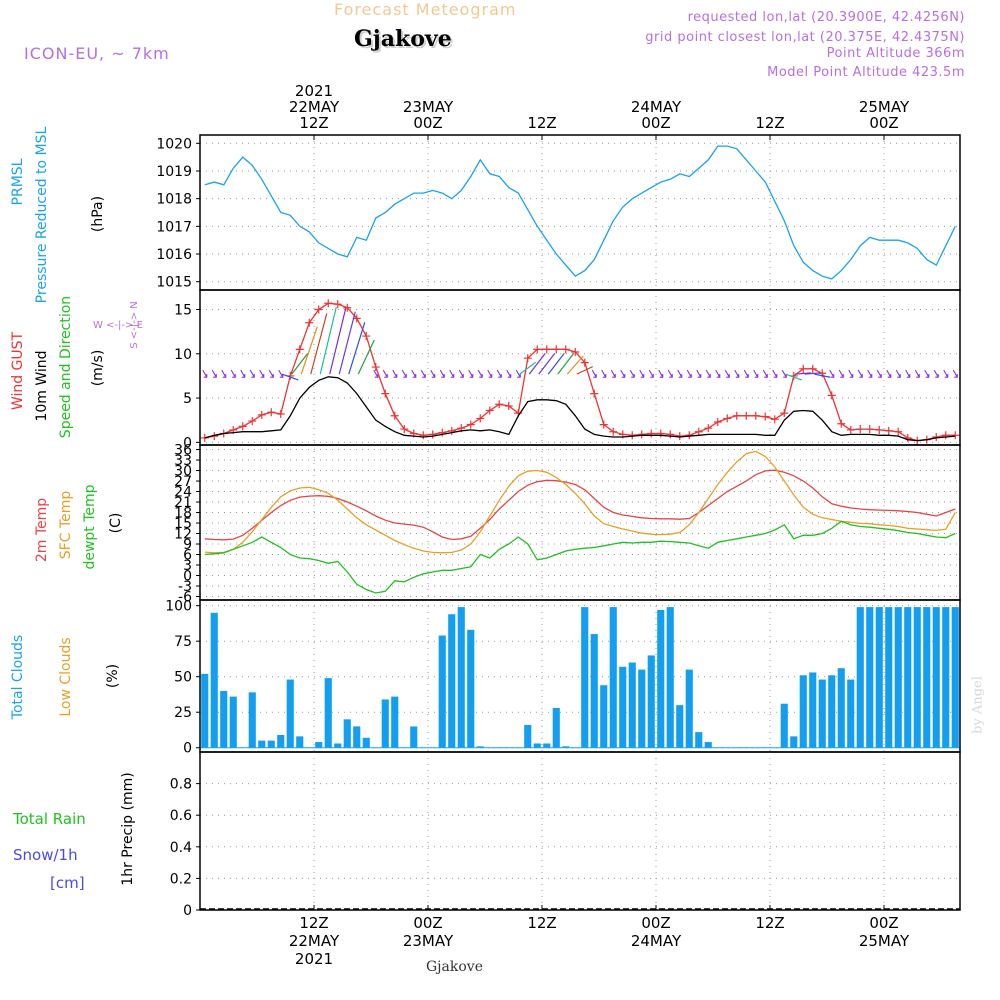  Describe the element at coordinates (866, 72) in the screenshot. I see `model-altitude: Model Point Altitude 423.5m` at that location.